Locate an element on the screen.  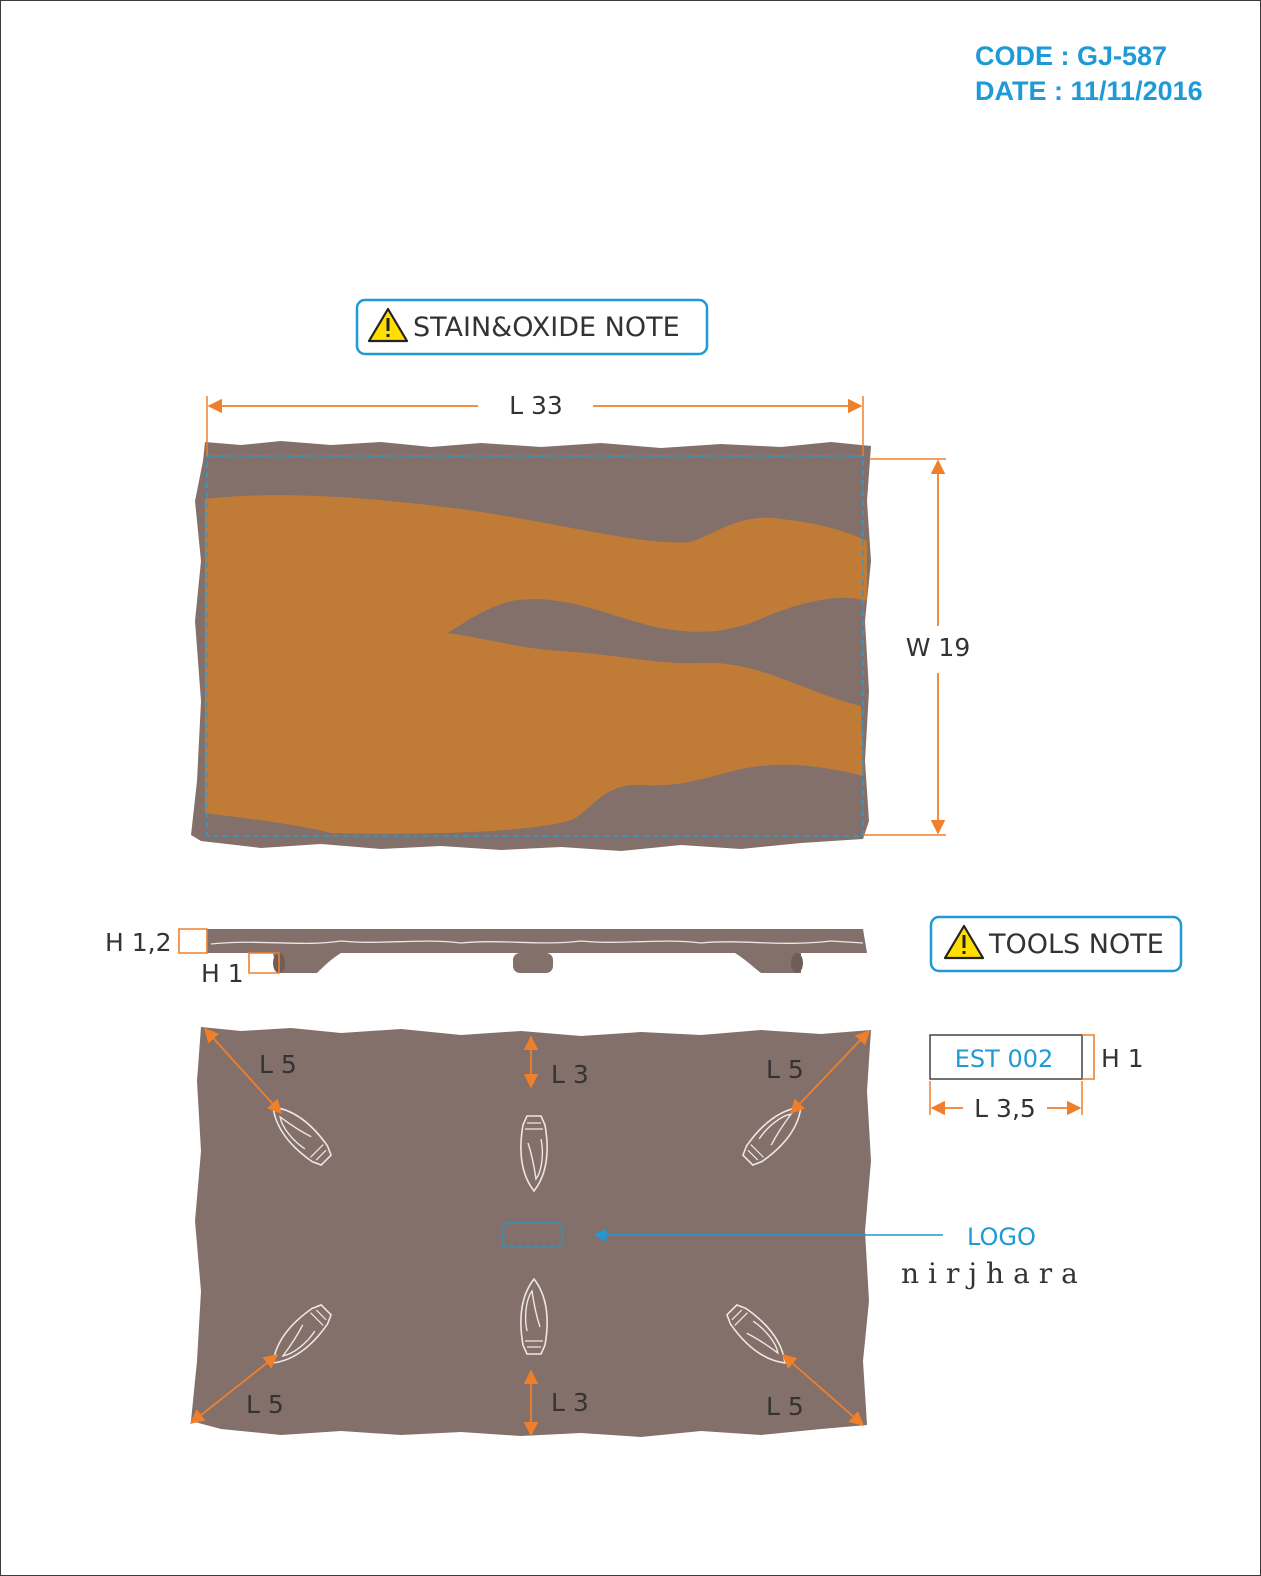
width-label: W 19 is located at coordinates (938, 647).